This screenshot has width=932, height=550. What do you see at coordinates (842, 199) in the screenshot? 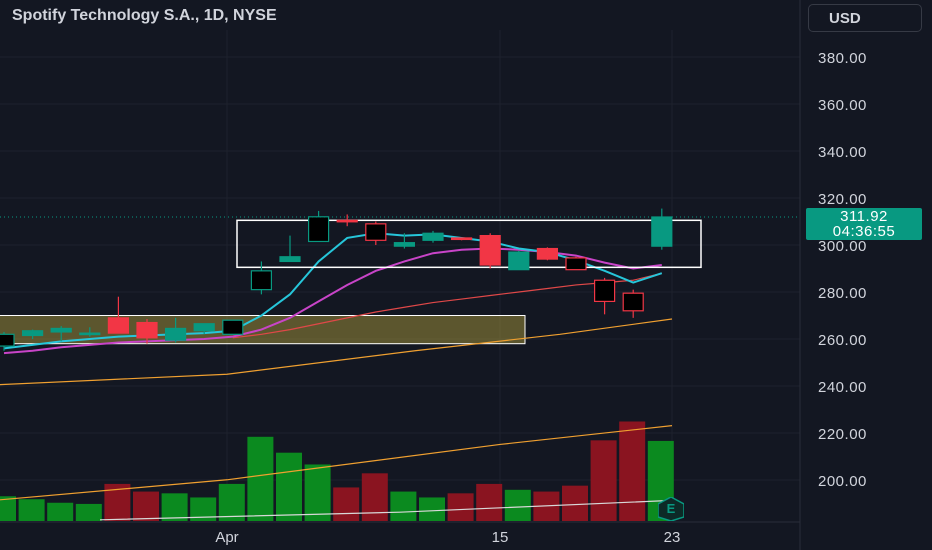
I see `price-tick-label: 320.00` at bounding box center [842, 199].